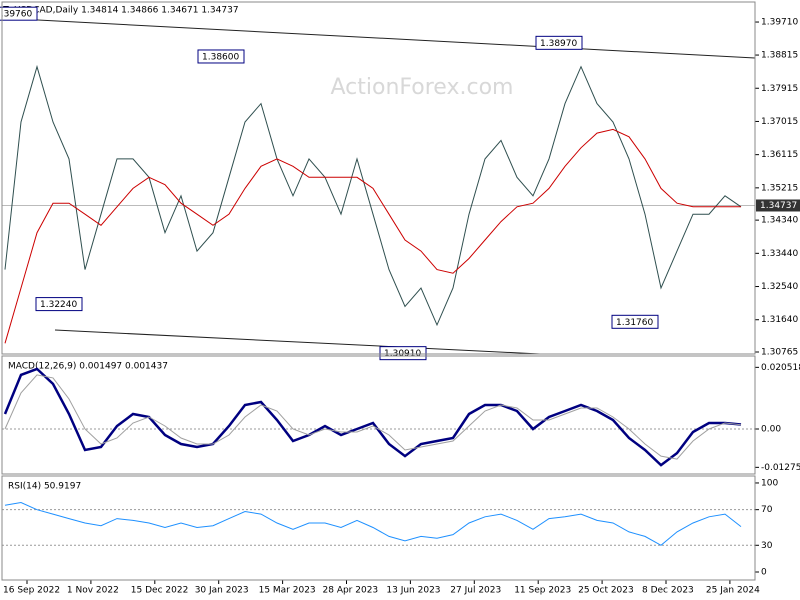 The width and height of the screenshot is (800, 600). I want to click on y-tick-label: 0, so click(764, 572).